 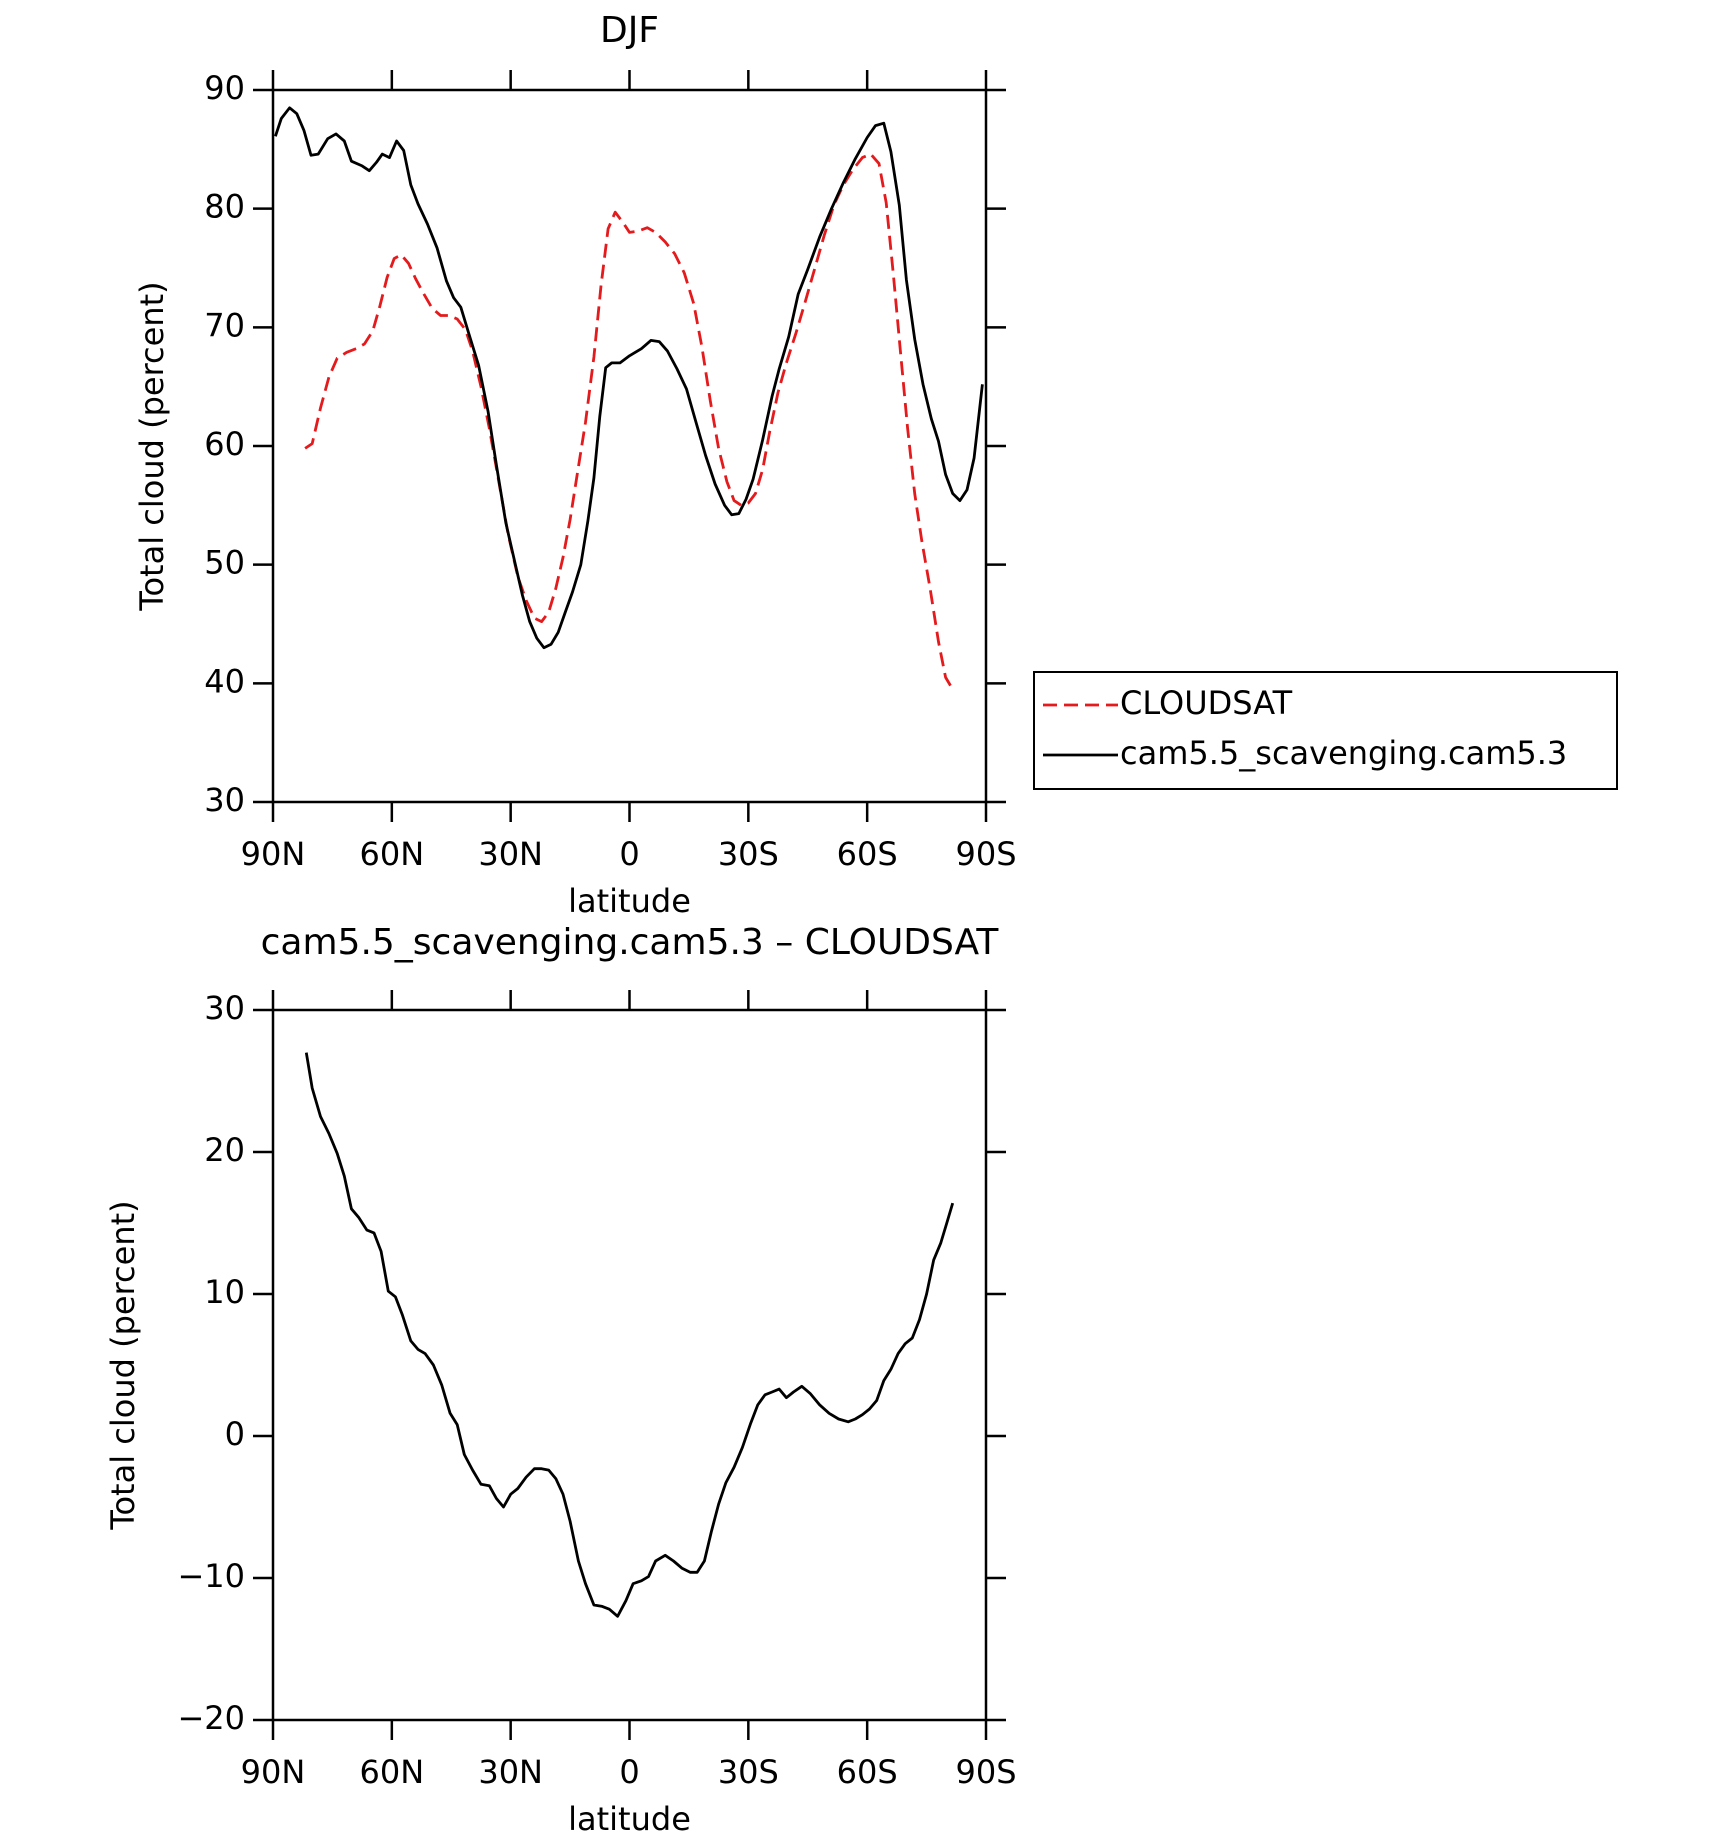 I want to click on legend-label: CLOUDSAT, so click(x=1206, y=703).